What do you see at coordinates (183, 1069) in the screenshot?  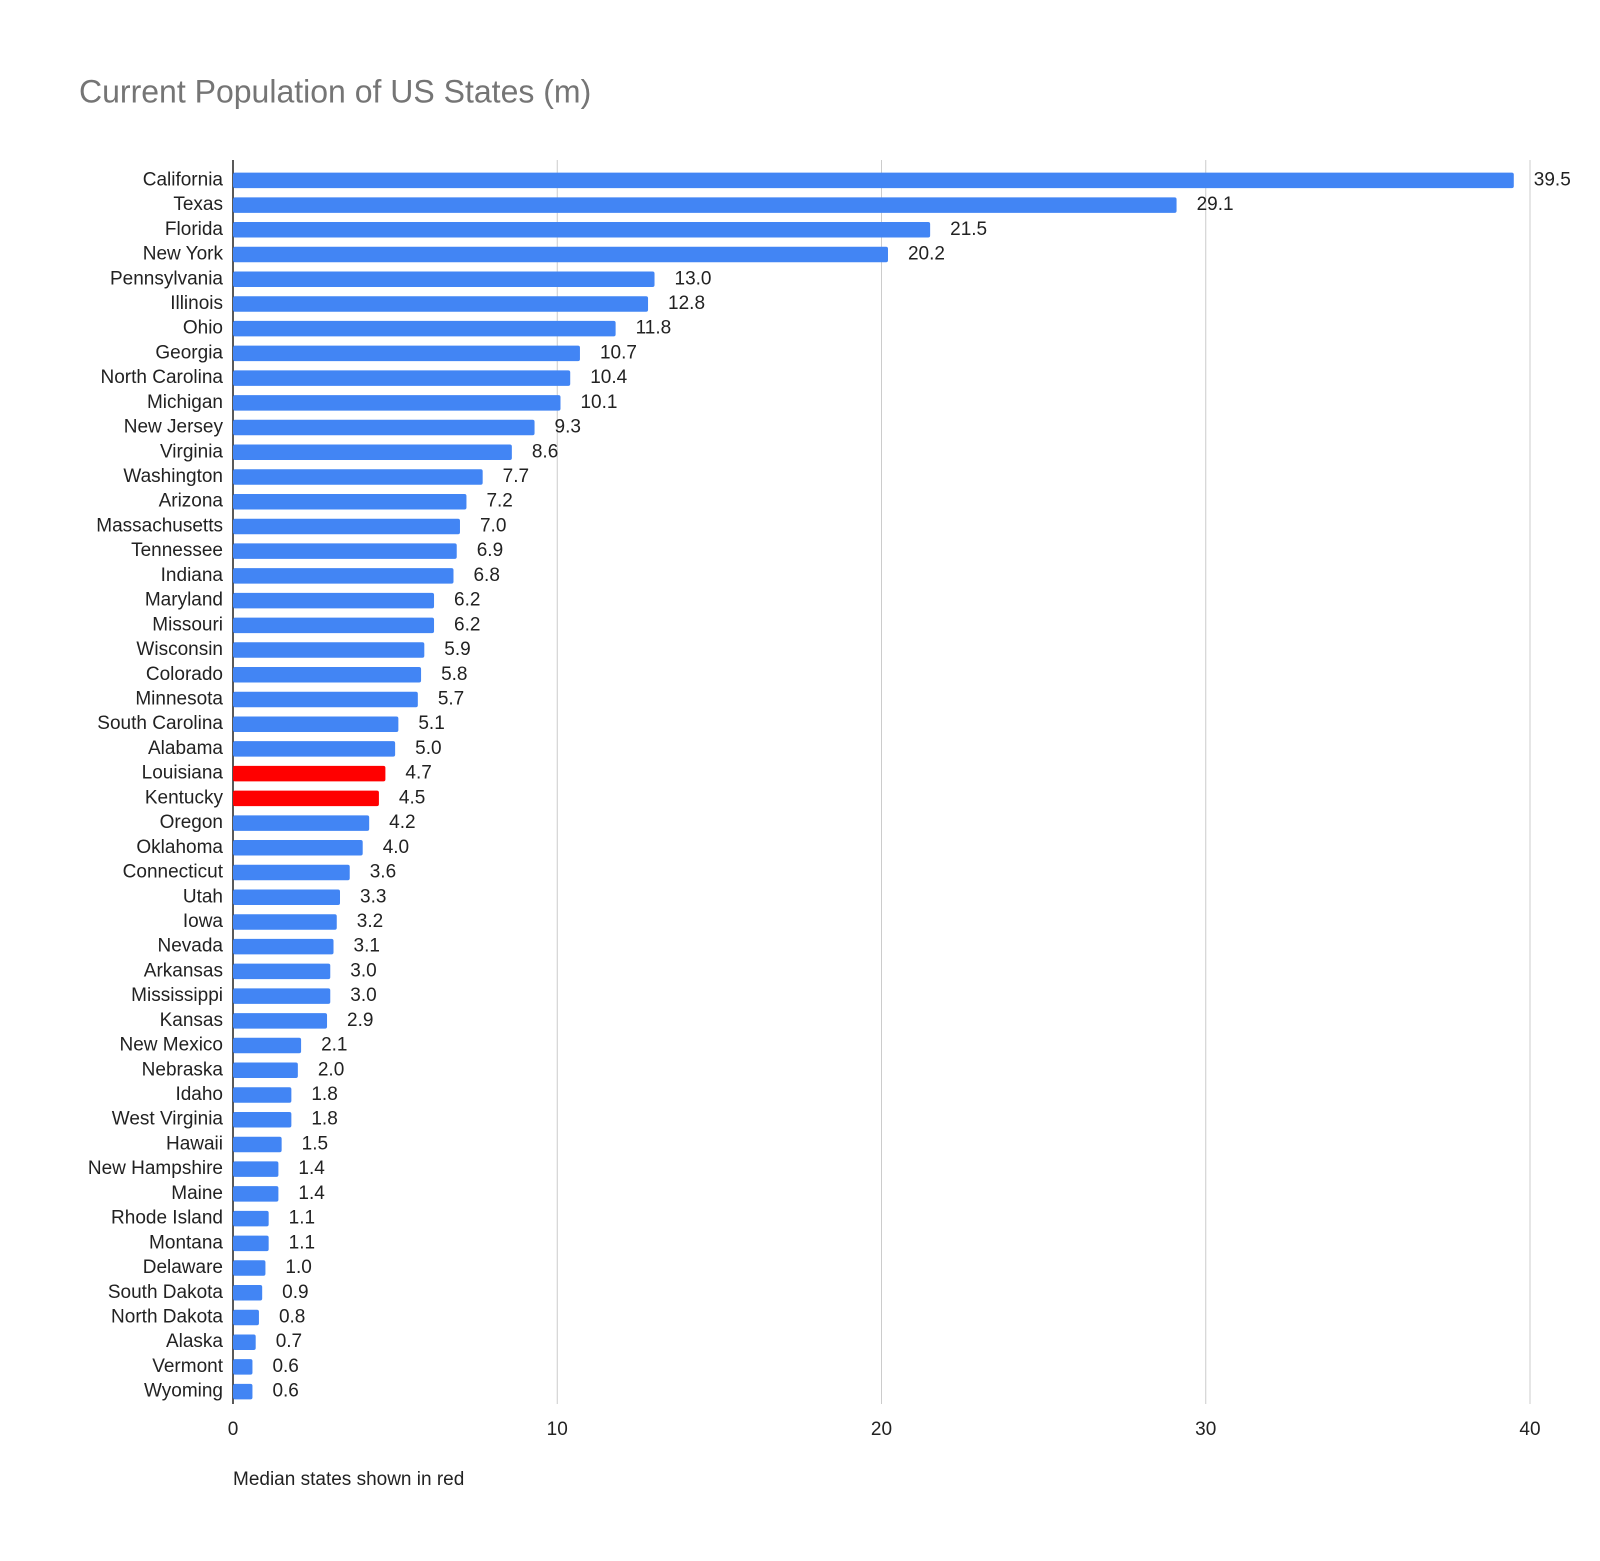 I see `y-tick-label: Nebraska` at bounding box center [183, 1069].